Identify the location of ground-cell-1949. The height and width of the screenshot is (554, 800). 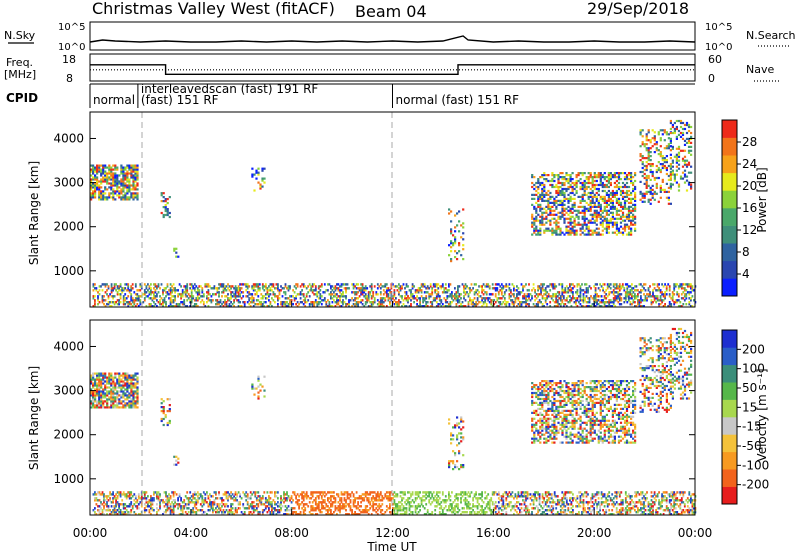
(170, 288).